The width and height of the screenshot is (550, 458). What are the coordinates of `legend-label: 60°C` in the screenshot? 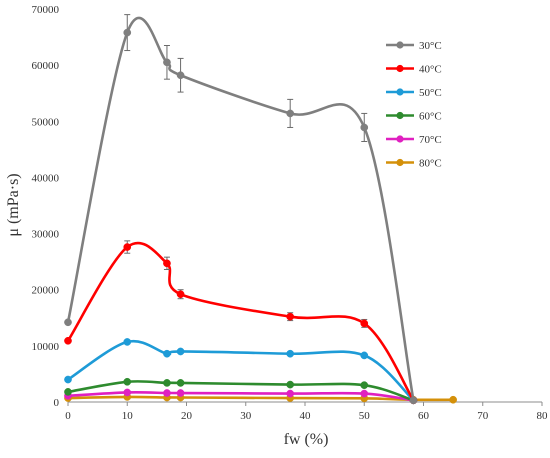 It's located at (430, 117).